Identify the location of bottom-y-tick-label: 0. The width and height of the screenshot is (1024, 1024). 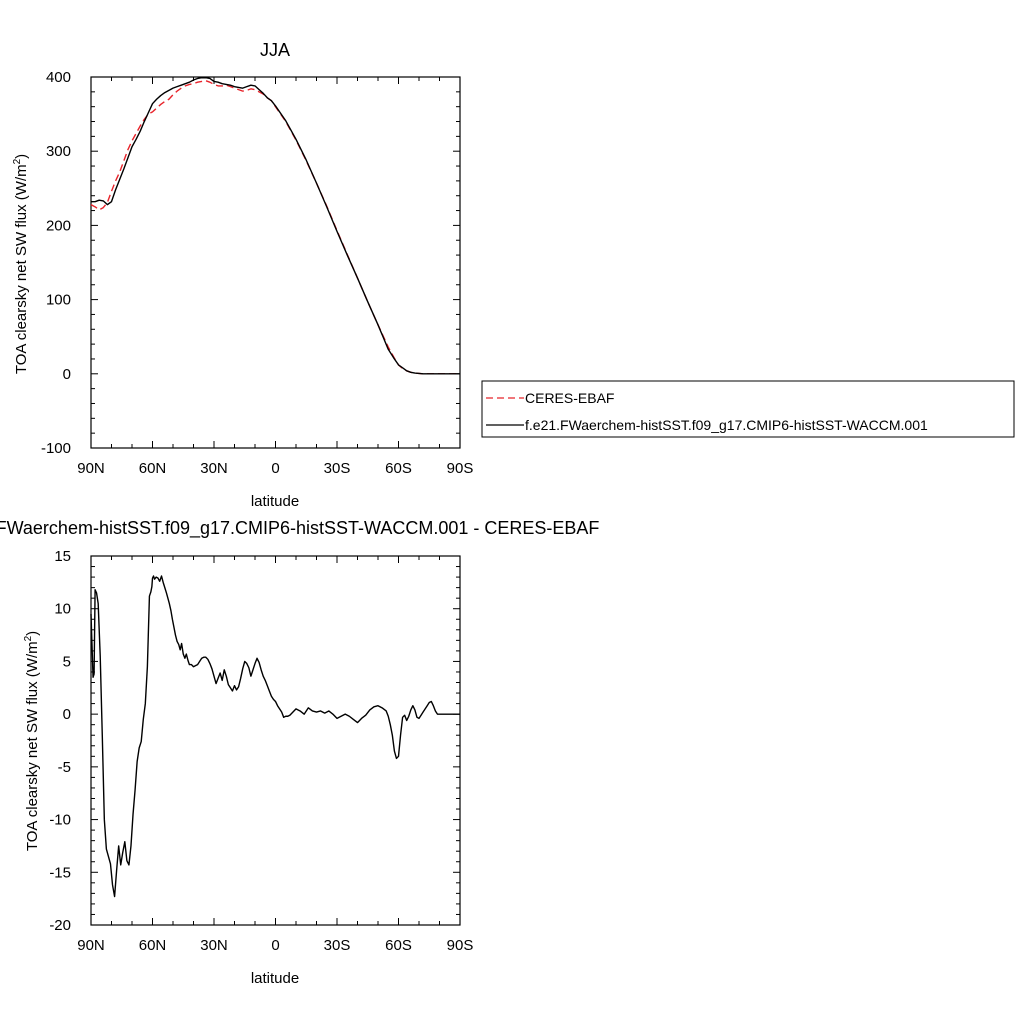
(67, 714).